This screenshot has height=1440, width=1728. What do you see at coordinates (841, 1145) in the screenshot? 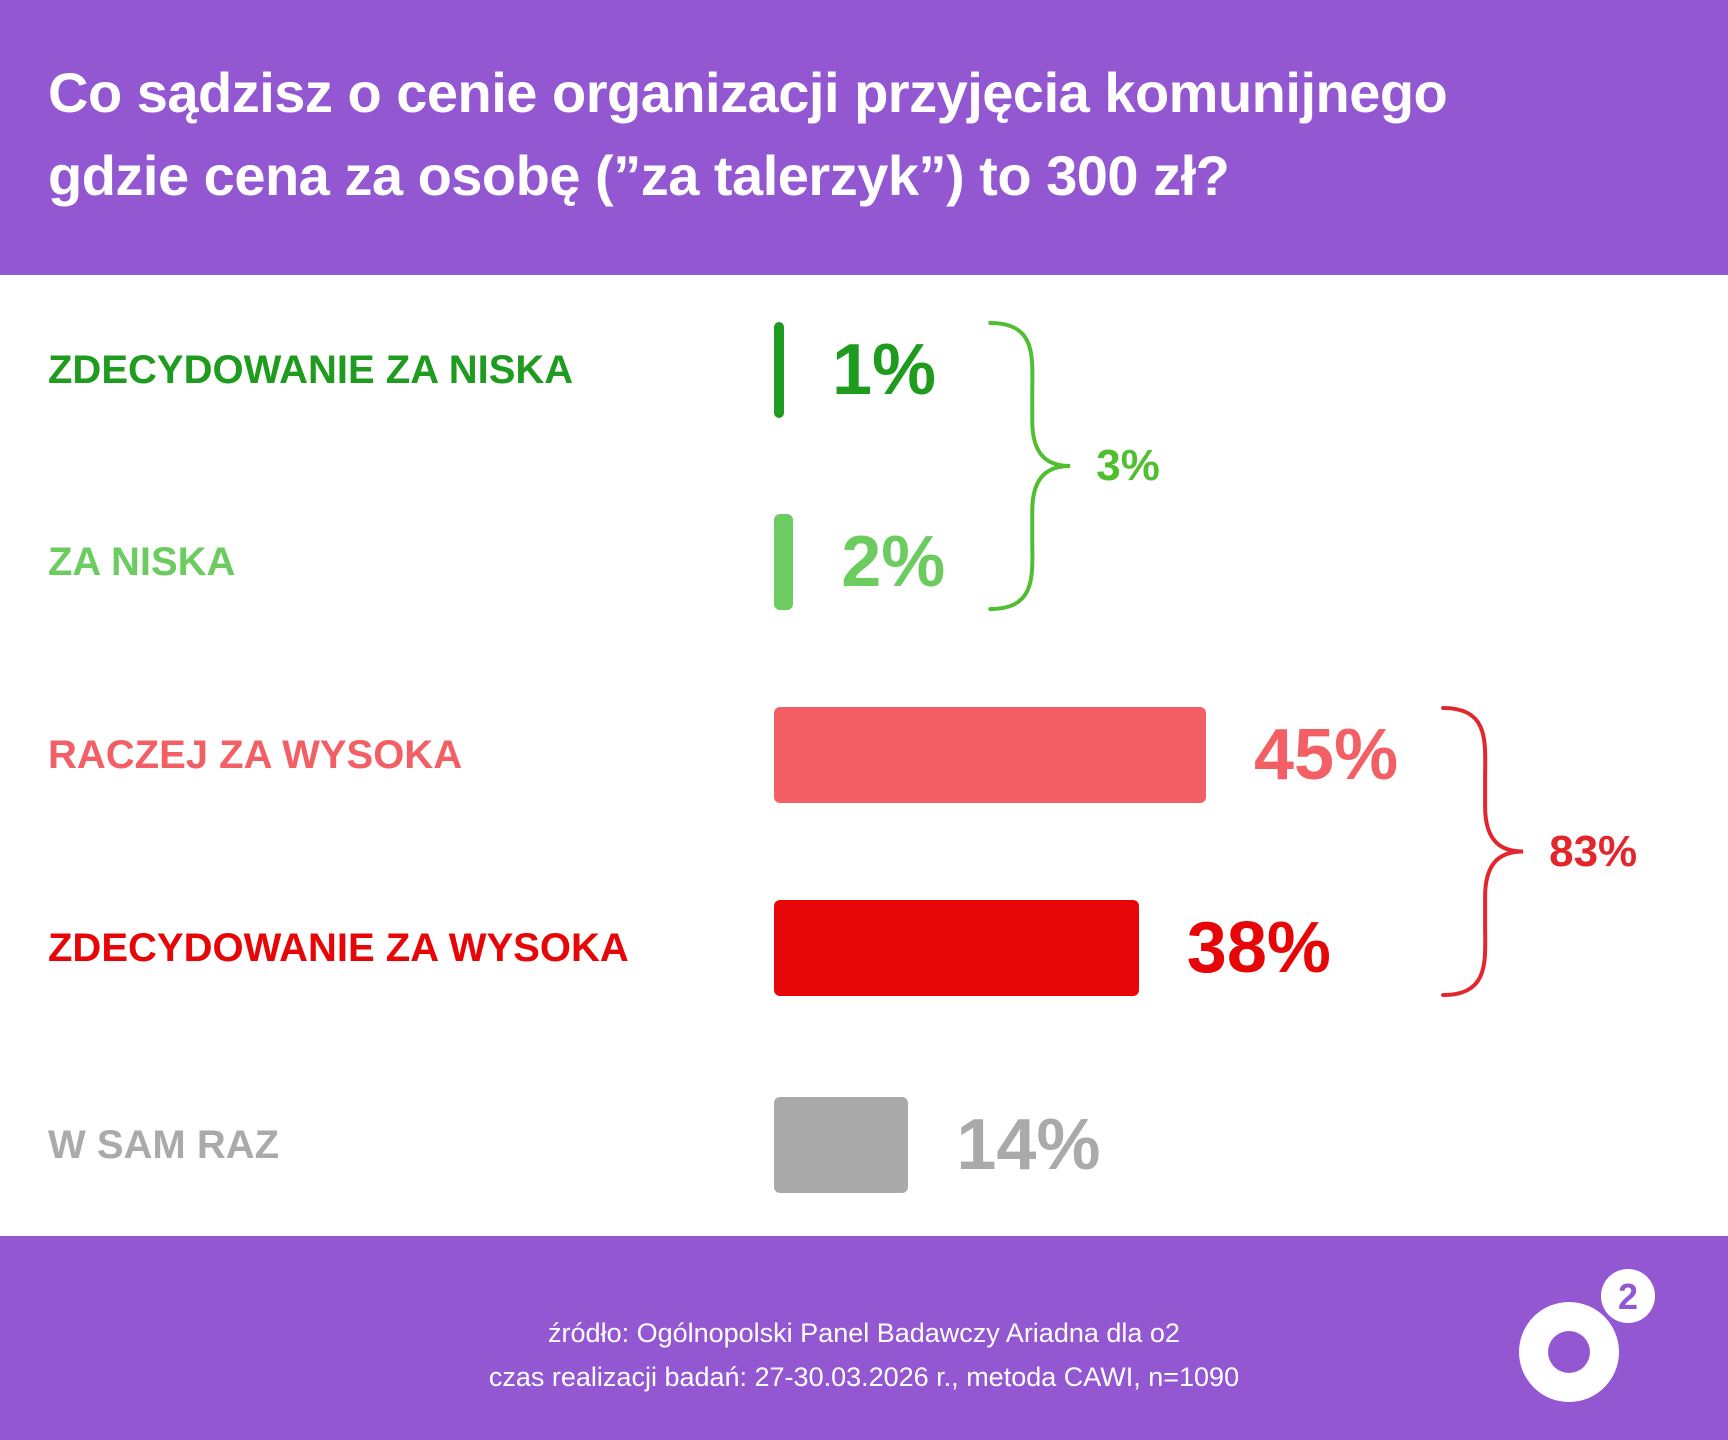
I see `bar-w-sam-raz` at bounding box center [841, 1145].